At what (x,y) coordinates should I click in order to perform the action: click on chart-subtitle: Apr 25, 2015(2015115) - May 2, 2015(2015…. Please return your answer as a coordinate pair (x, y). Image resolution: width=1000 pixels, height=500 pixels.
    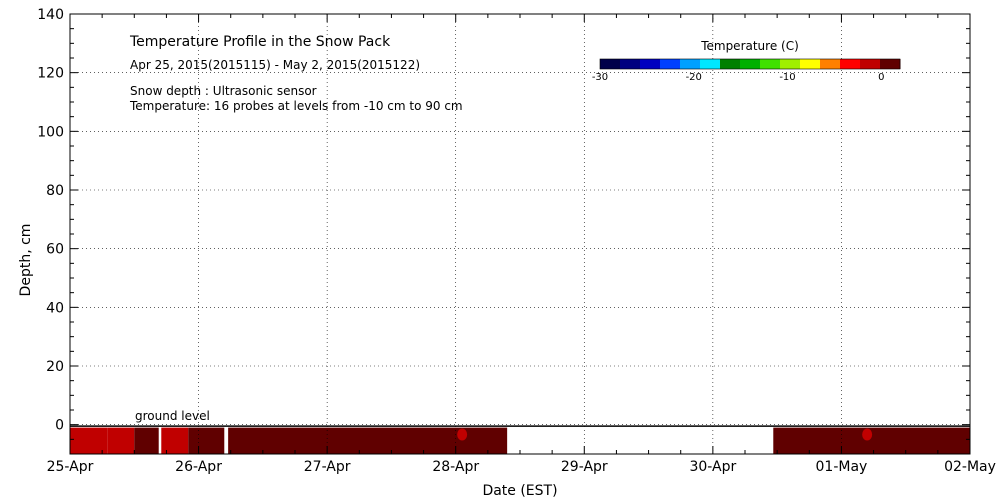
    Looking at the image, I should click on (275, 65).